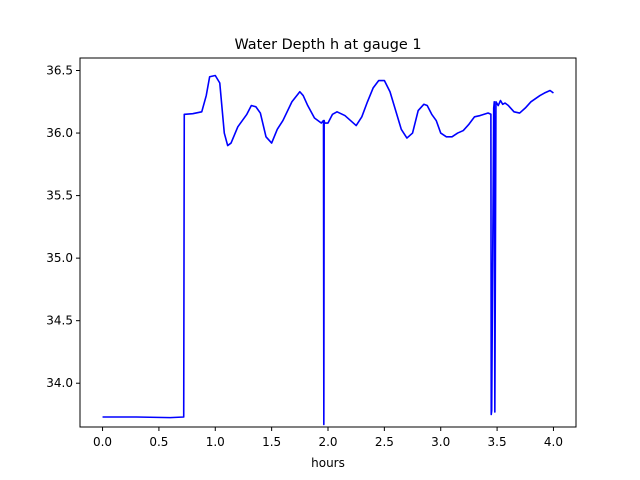  Describe the element at coordinates (497, 442) in the screenshot. I see `x-tick-label: 3.5` at that location.